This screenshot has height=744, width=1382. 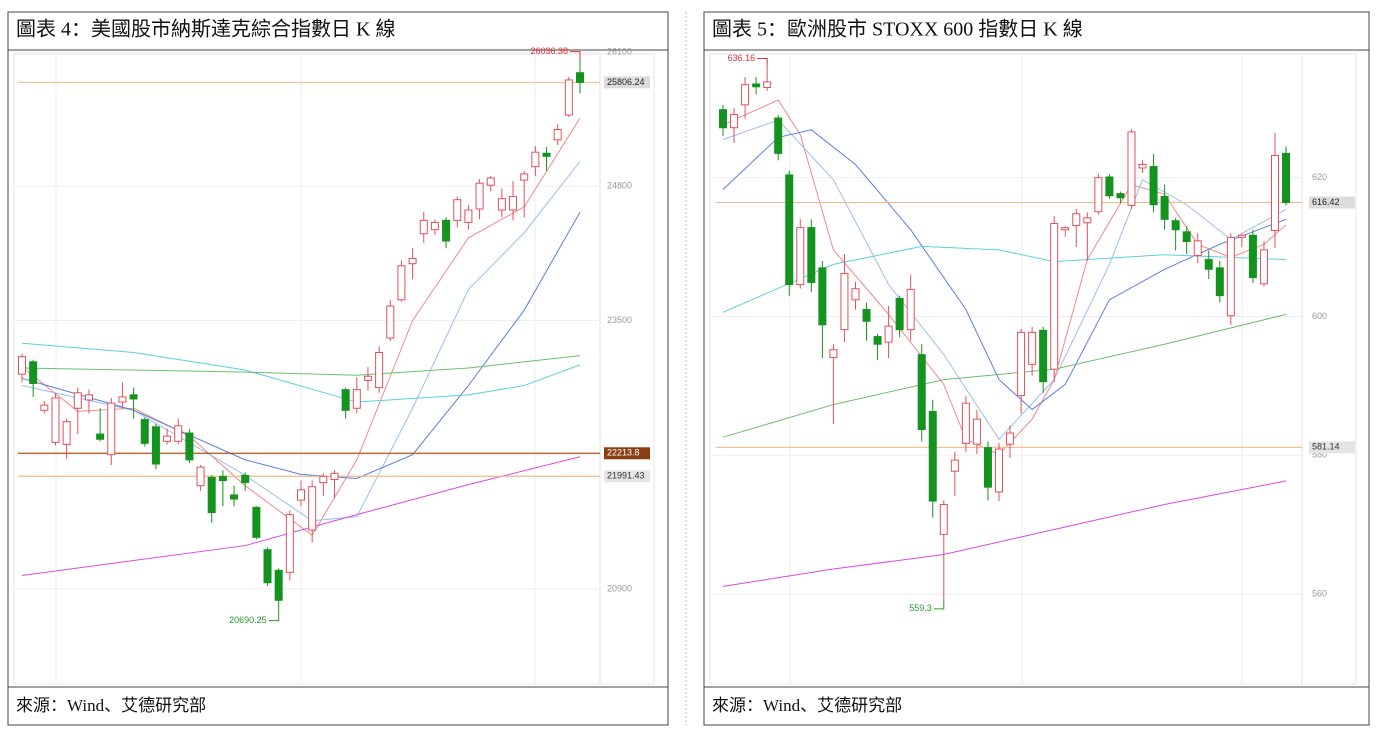 What do you see at coordinates (205, 29) in the screenshot?
I see `chart-title: 圖表 4：美國股市納斯達克綜合指數日 K 線` at bounding box center [205, 29].